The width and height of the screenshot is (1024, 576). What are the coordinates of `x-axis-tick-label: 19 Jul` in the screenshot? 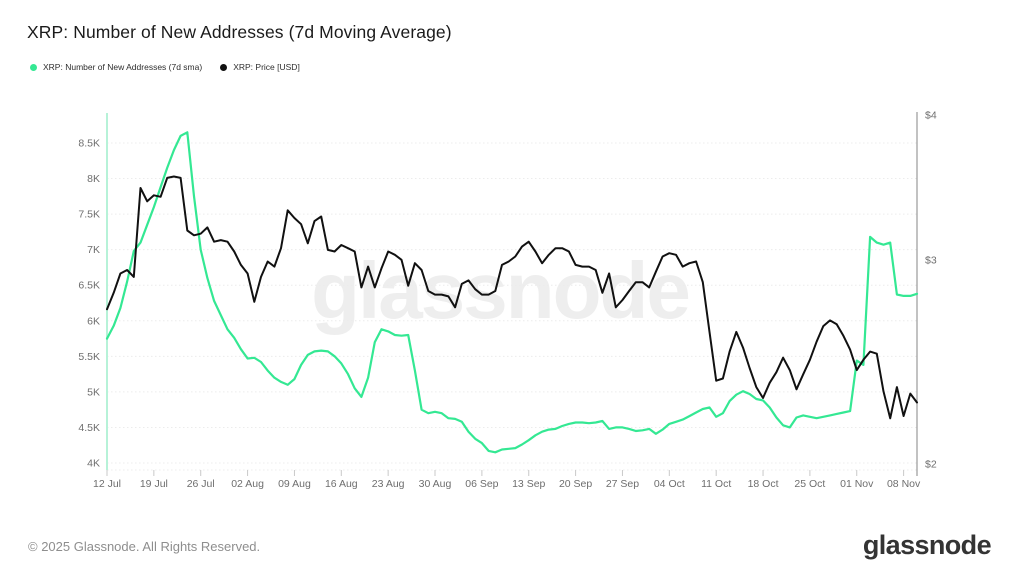 It's located at (154, 484).